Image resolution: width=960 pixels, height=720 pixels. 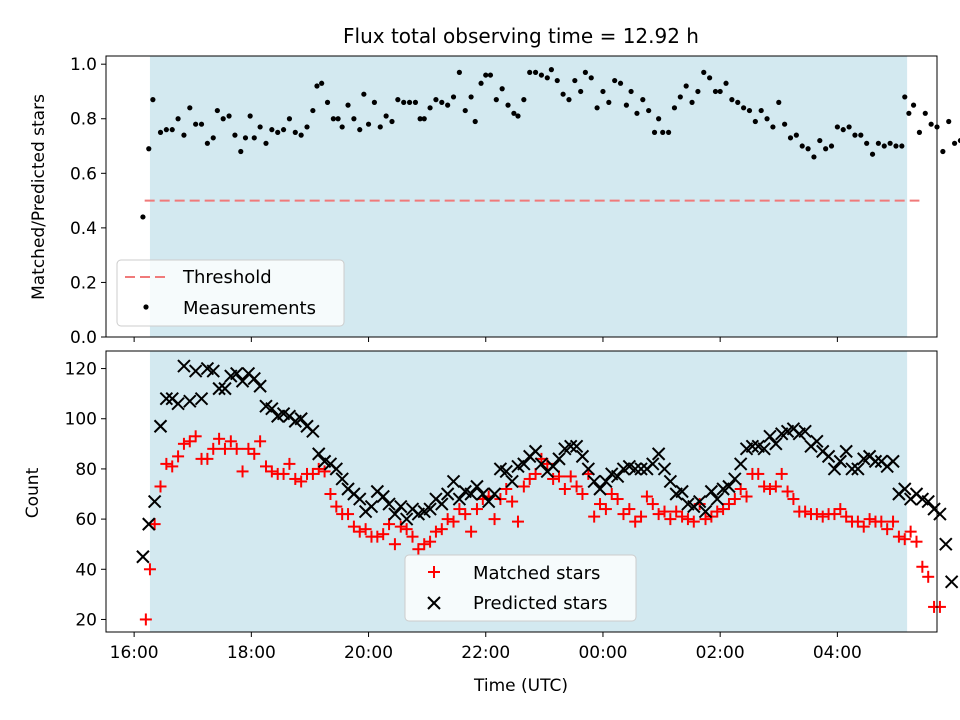 I want to click on chart-title: Flux total observing time = 12.92 h, so click(x=521, y=36).